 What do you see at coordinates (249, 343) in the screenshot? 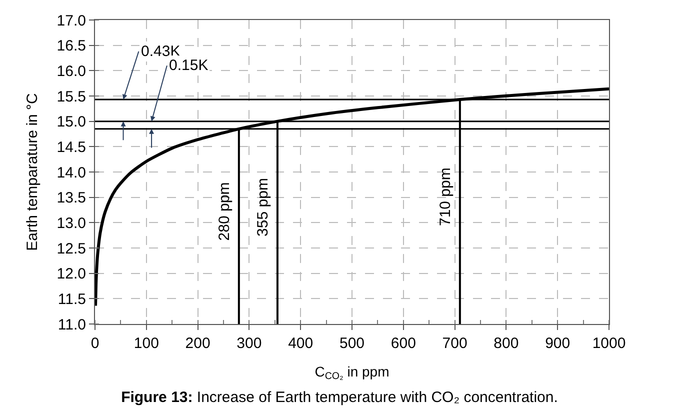
I see `x-tick-label: 300` at bounding box center [249, 343].